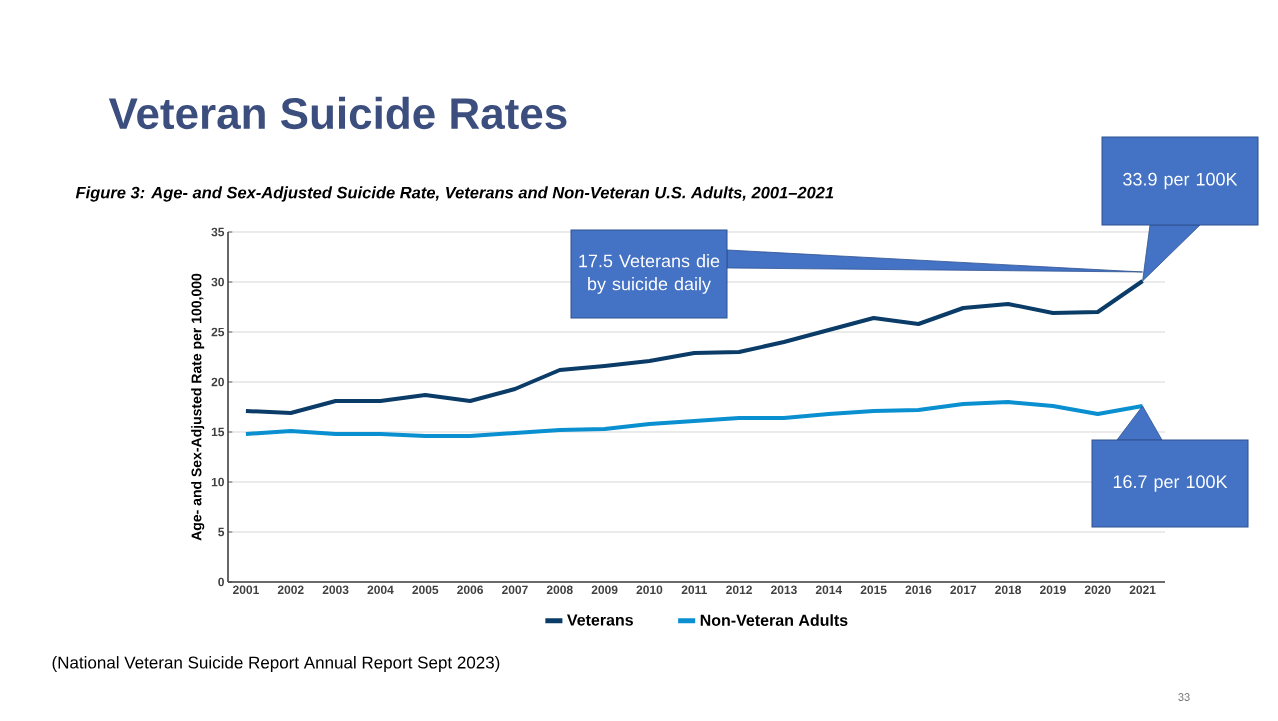 Image resolution: width=1278 pixels, height=721 pixels. Describe the element at coordinates (829, 590) in the screenshot. I see `x-tick-label: 2014` at that location.